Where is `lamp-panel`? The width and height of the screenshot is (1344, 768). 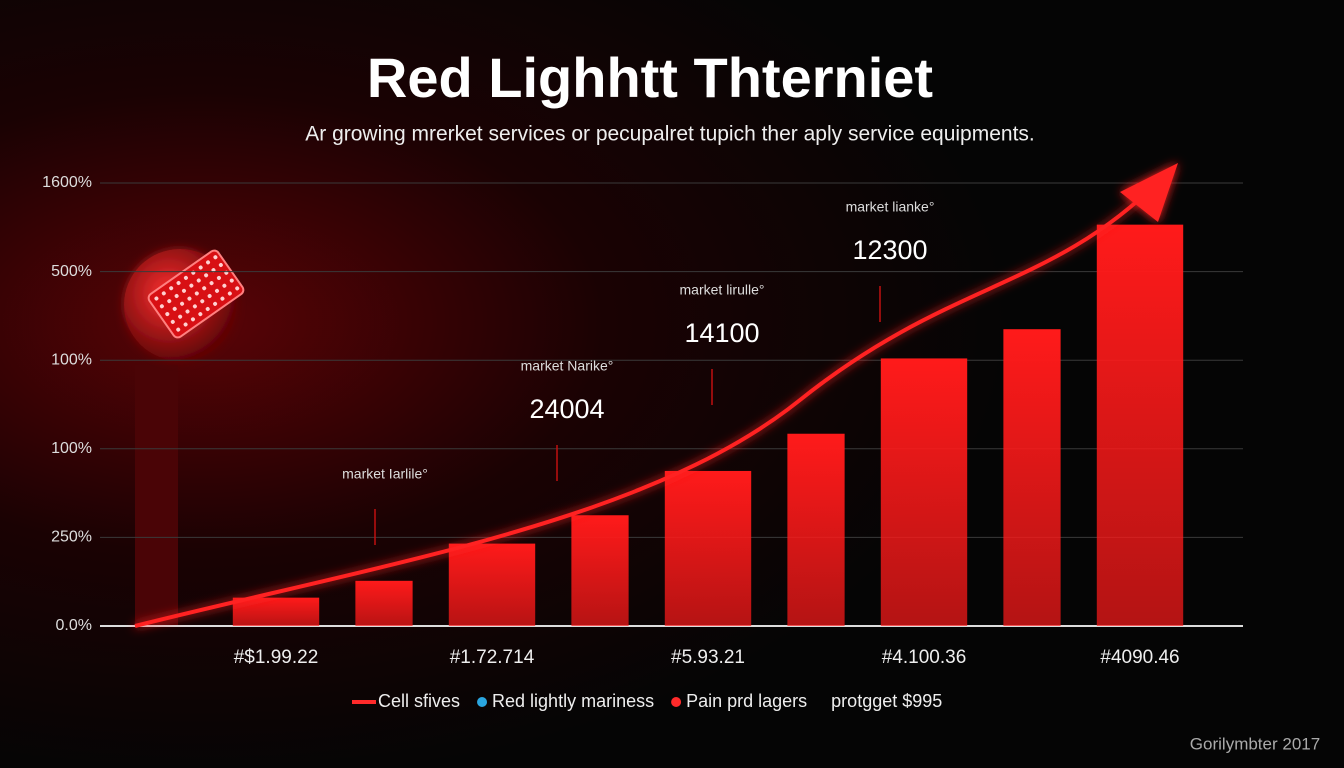 lamp-panel is located at coordinates (196, 294).